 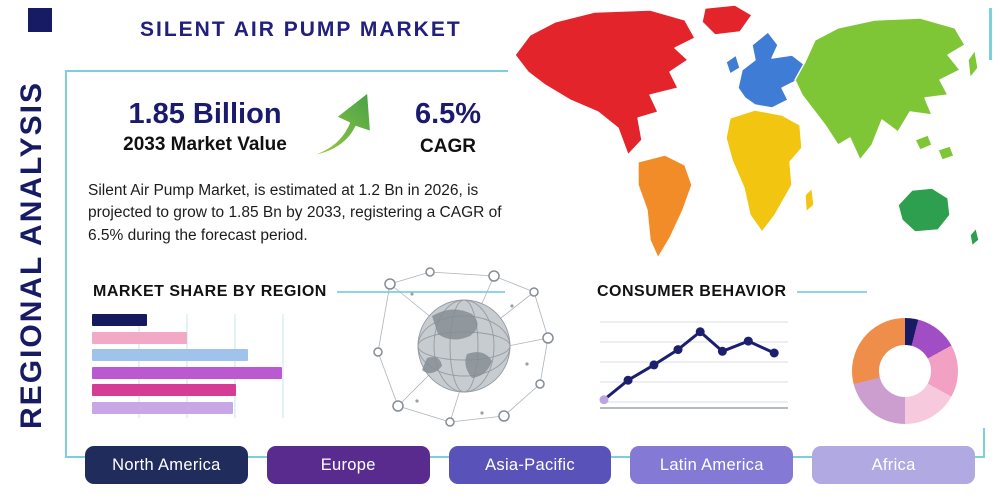 What do you see at coordinates (974, 237) in the screenshot?
I see `island-new-zealand` at bounding box center [974, 237].